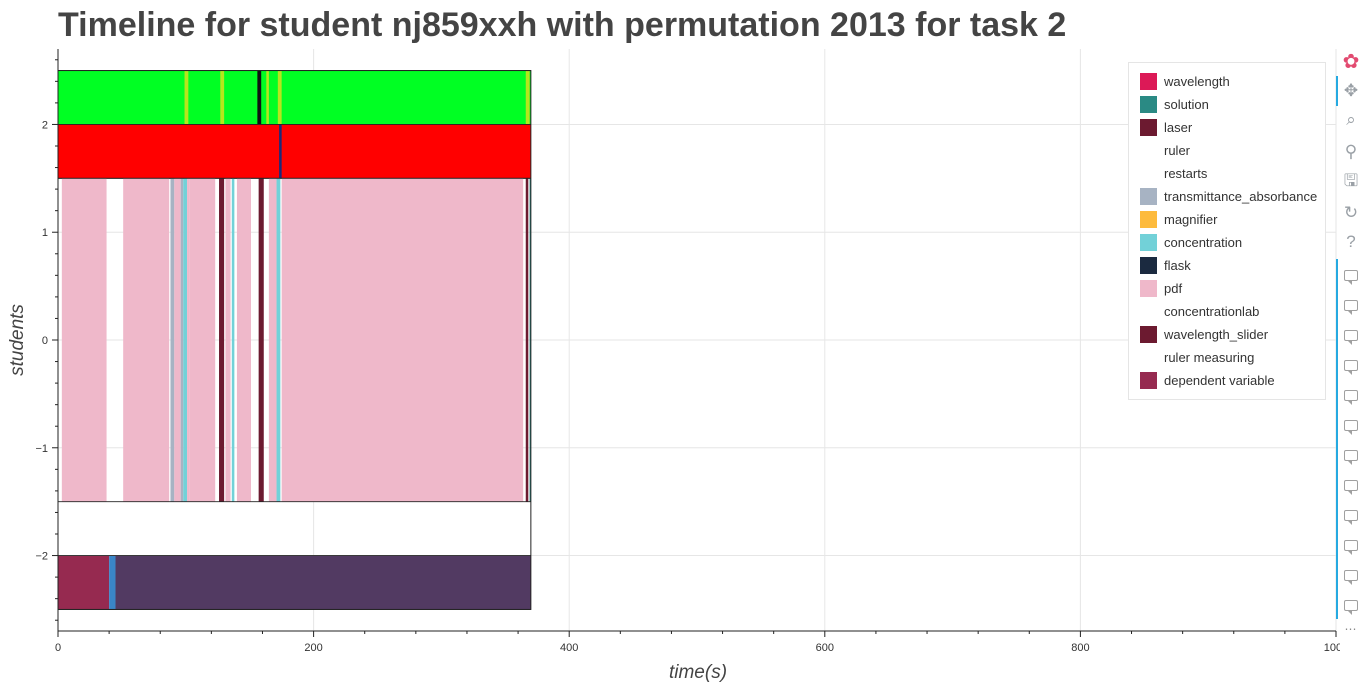 This screenshot has width=1366, height=683. Describe the element at coordinates (1351, 212) in the screenshot. I see `reset-tool-icon: ↻` at that location.